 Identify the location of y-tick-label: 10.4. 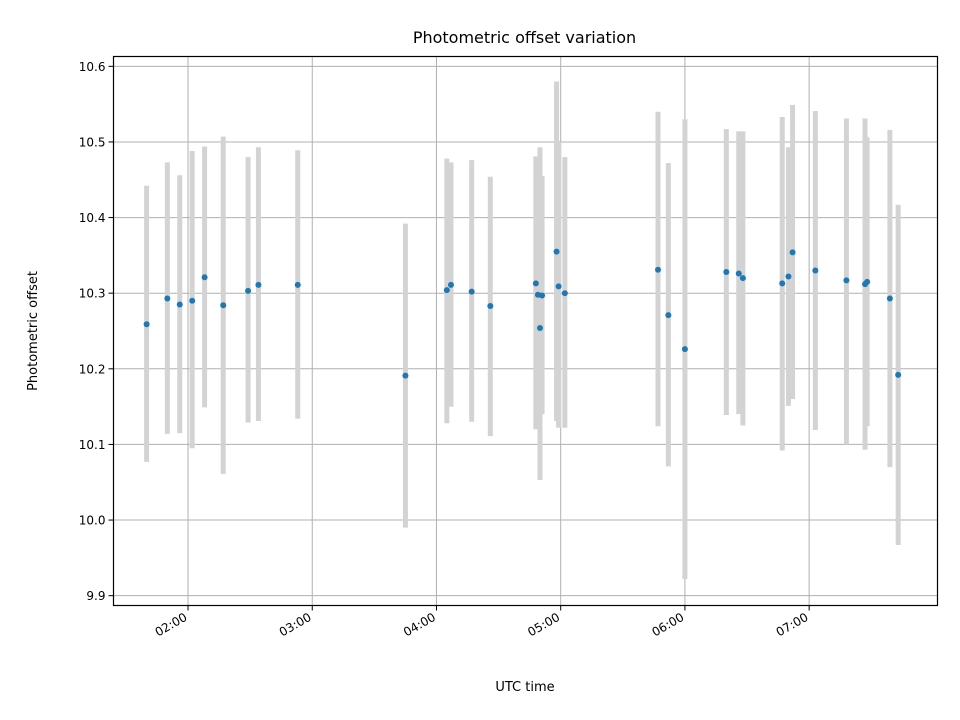
(92, 218).